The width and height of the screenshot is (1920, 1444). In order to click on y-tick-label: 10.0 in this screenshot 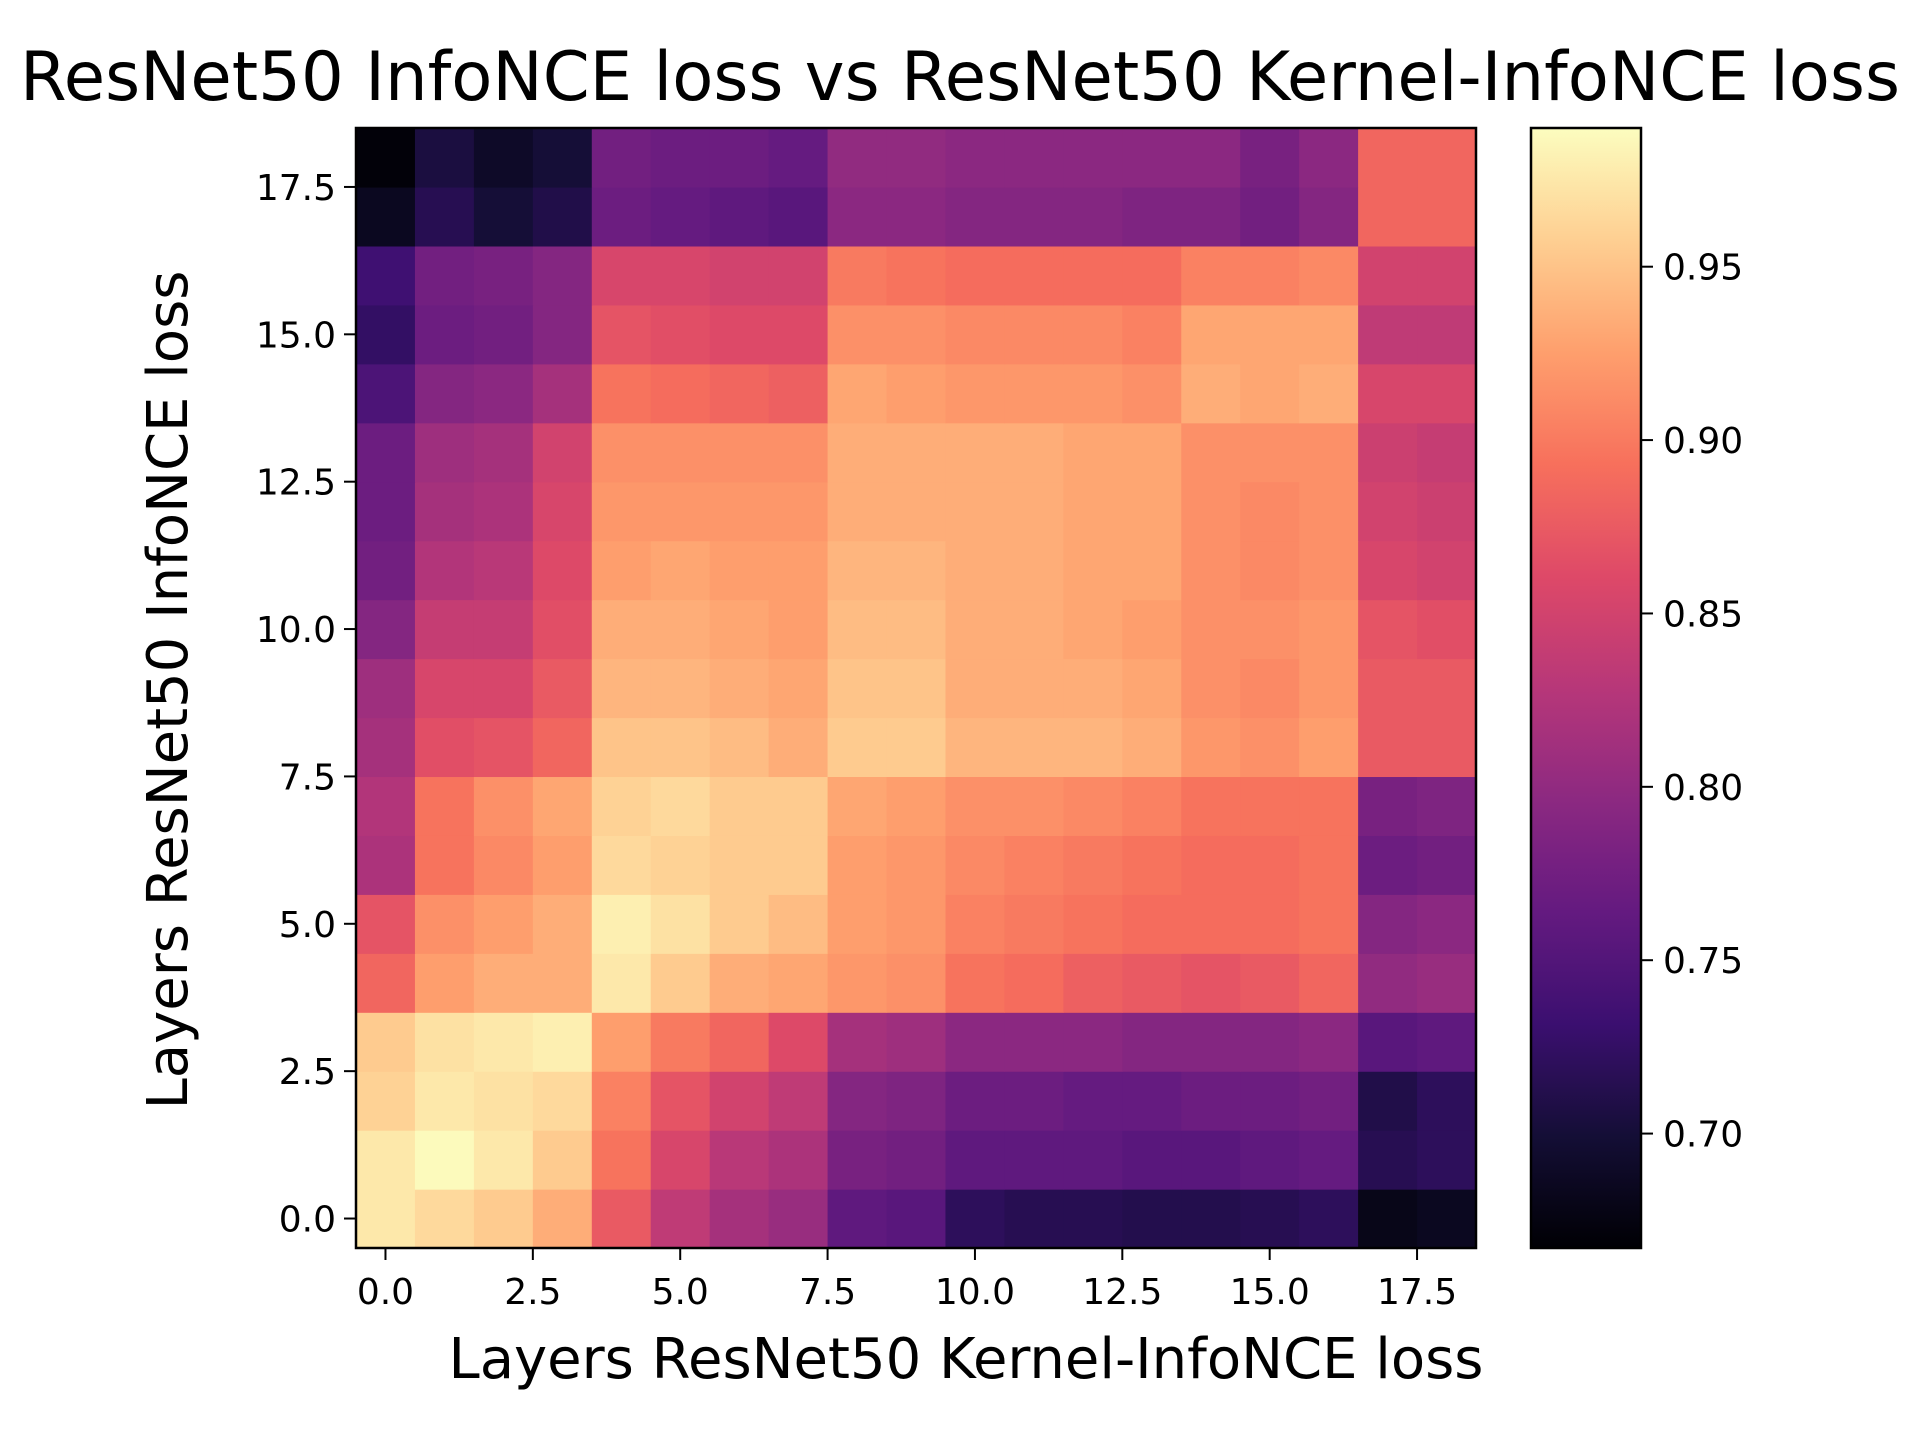, I will do `click(296, 630)`.